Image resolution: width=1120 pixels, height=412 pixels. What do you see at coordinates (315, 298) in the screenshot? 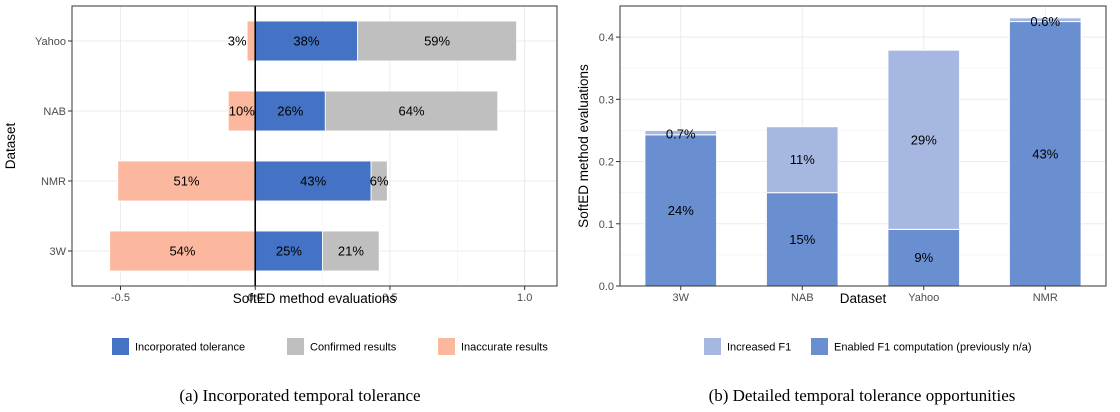
I see `chart-a-x-axis-title: SoftED method evaluations` at bounding box center [315, 298].